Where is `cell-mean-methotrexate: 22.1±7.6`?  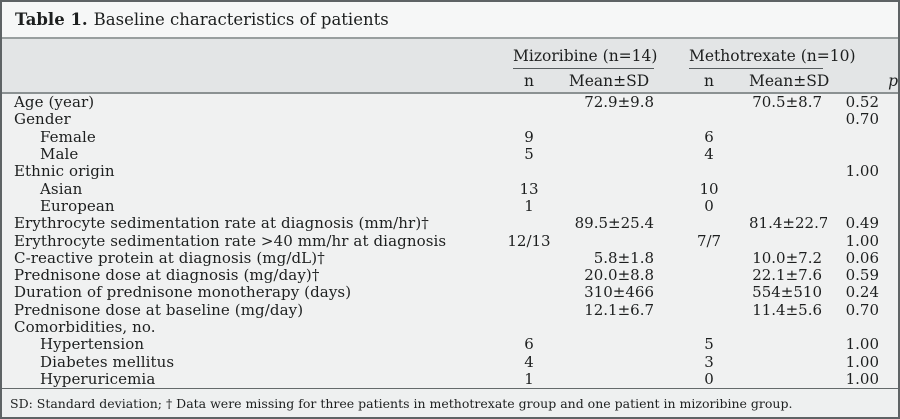
cell-mean-methotrexate: 22.1±7.6 is located at coordinates (787, 275).